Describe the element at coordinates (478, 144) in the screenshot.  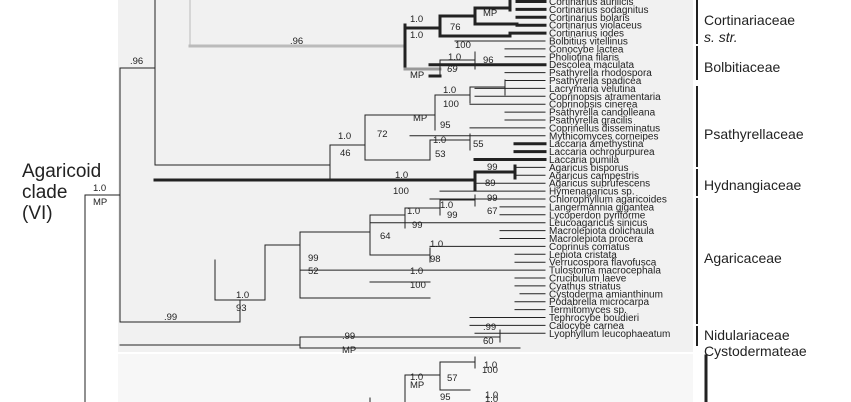
I see `support-value: 55` at that location.